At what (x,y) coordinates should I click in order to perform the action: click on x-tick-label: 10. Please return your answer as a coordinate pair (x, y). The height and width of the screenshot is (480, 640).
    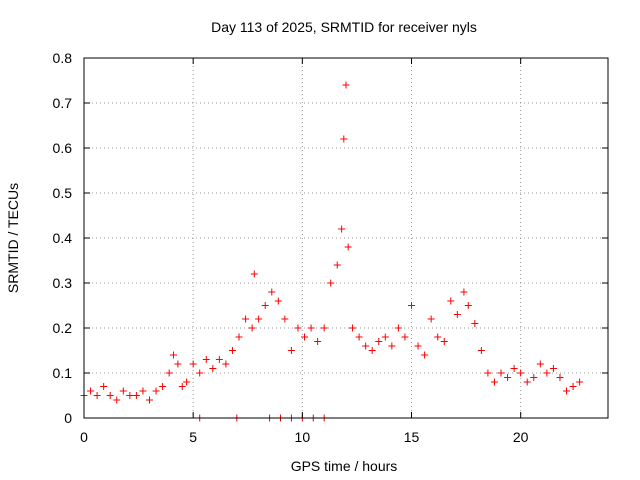
    Looking at the image, I should click on (303, 437).